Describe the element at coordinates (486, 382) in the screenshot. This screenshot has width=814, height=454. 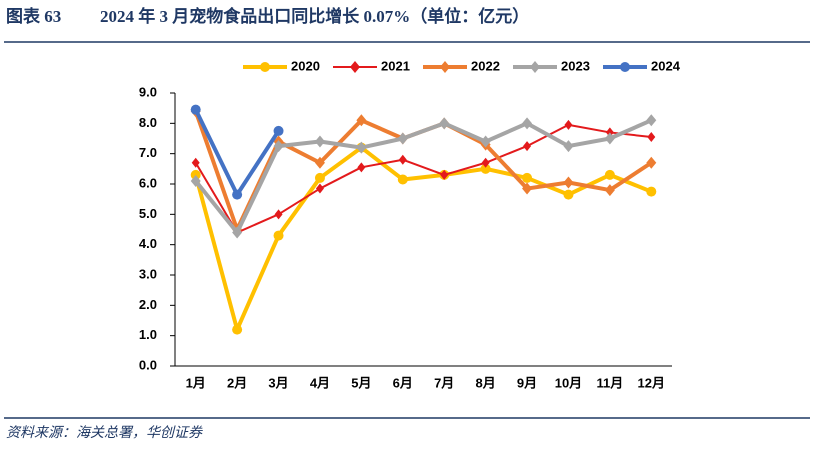
I see `x-tick-label: 8月` at that location.